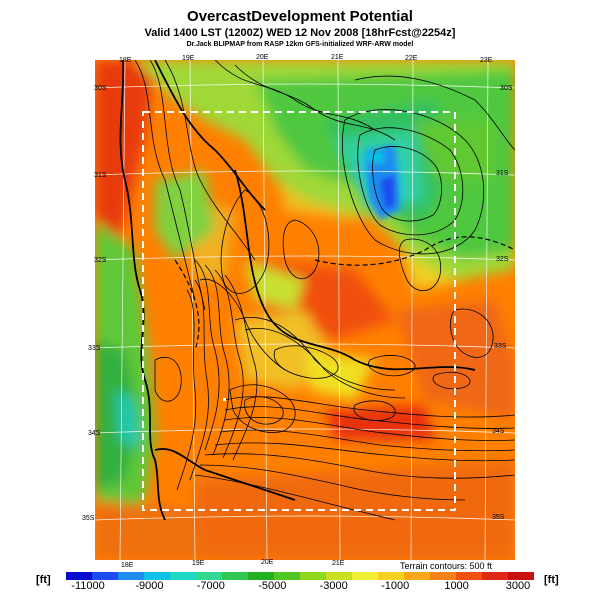 Image resolution: width=600 pixels, height=600 pixels. Describe the element at coordinates (498, 517) in the screenshot. I see `right-lat-label: 35S` at that location.